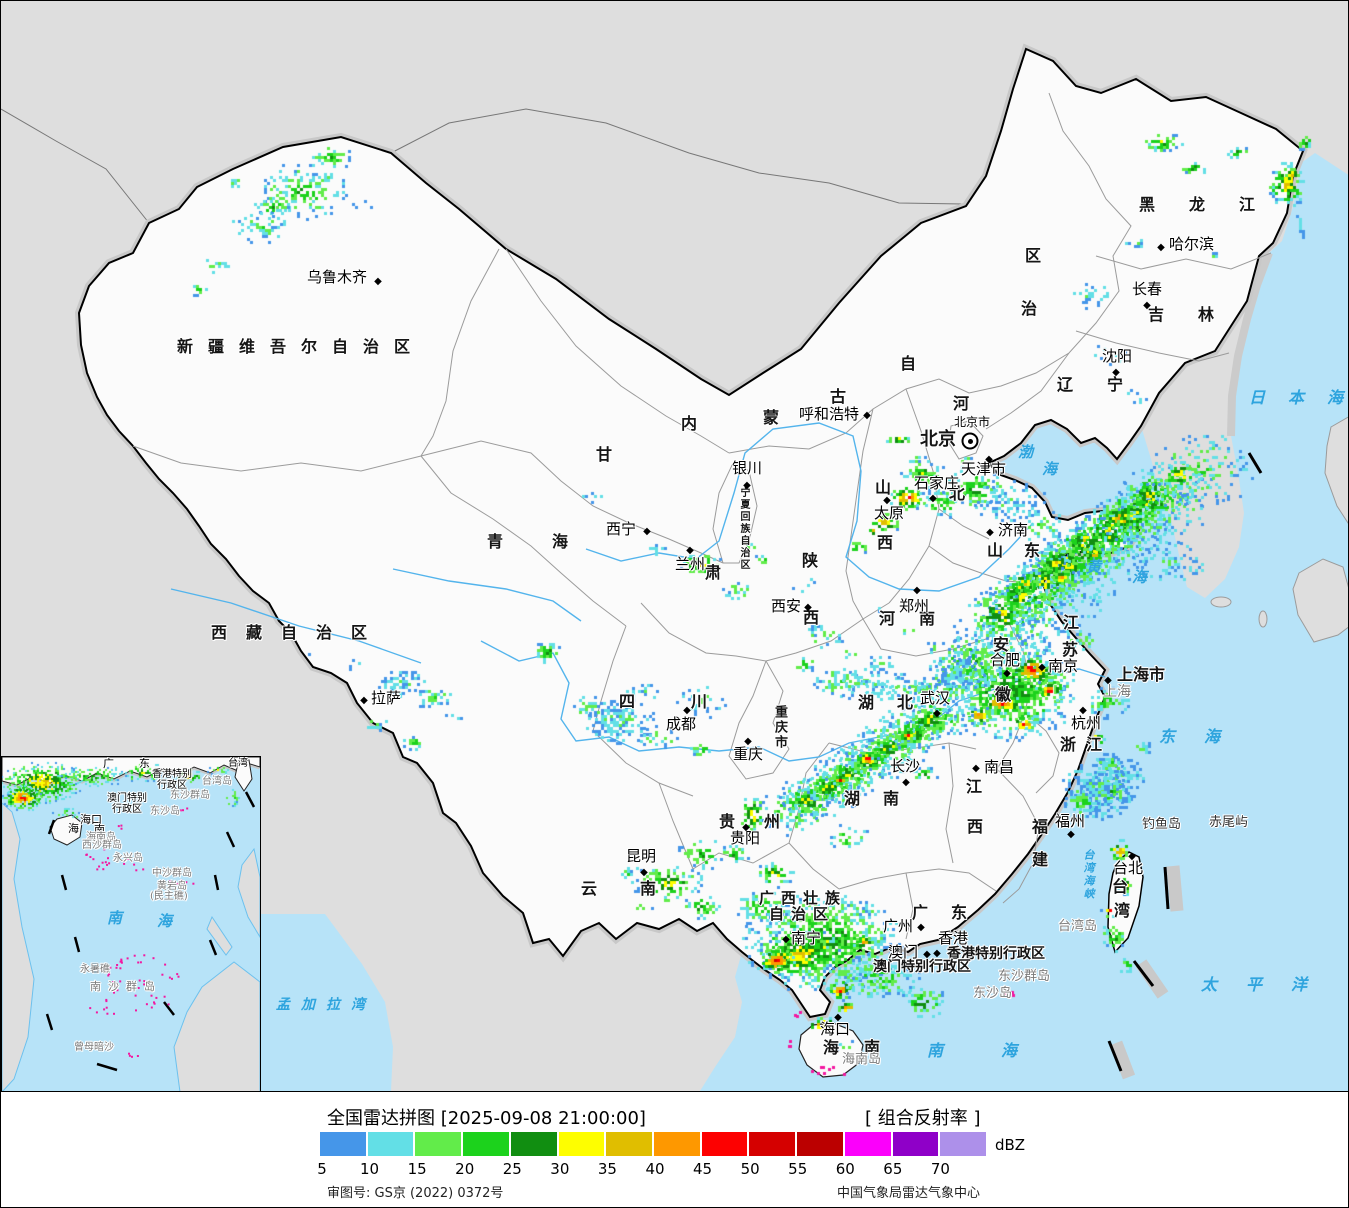 The image size is (1349, 1208). Describe the element at coordinates (993, 993) in the screenshot. I see `island-label: 东沙岛` at that location.